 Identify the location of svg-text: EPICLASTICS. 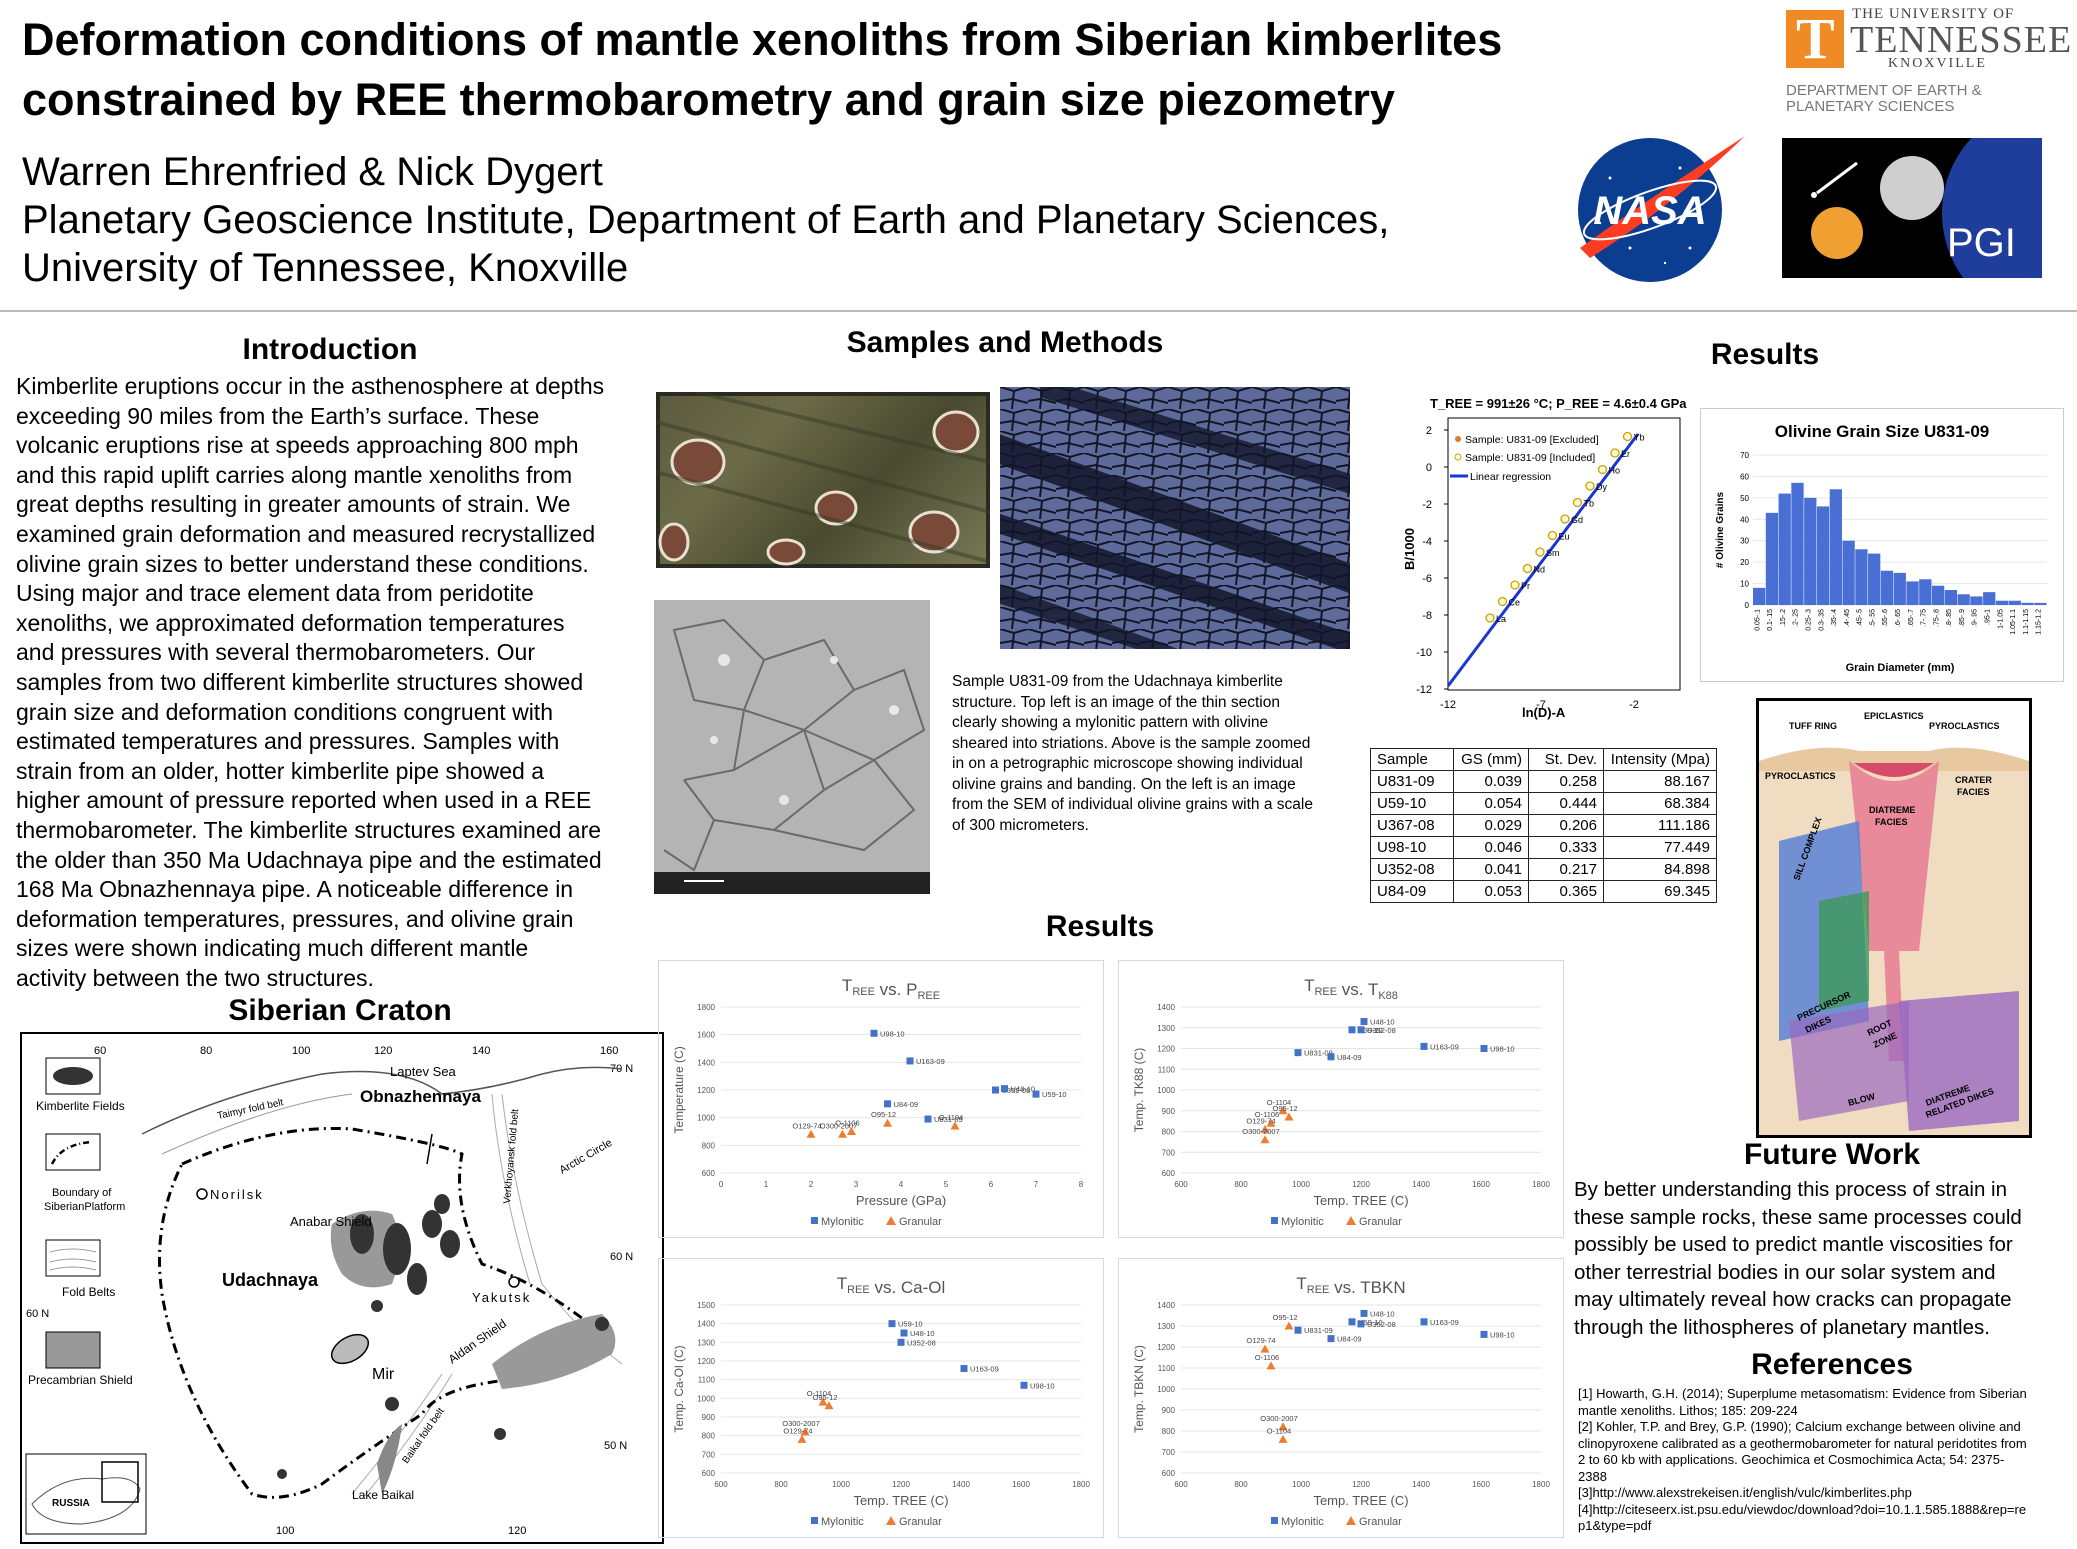
(1894, 716).